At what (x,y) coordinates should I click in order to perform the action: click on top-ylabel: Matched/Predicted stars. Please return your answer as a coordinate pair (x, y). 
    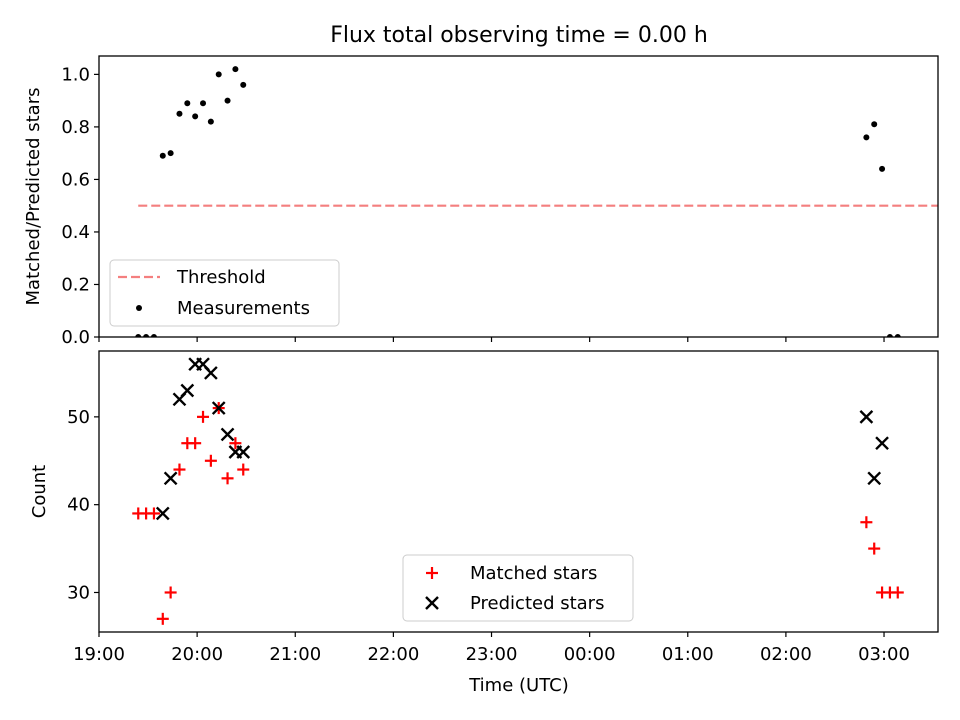
    Looking at the image, I should click on (33, 197).